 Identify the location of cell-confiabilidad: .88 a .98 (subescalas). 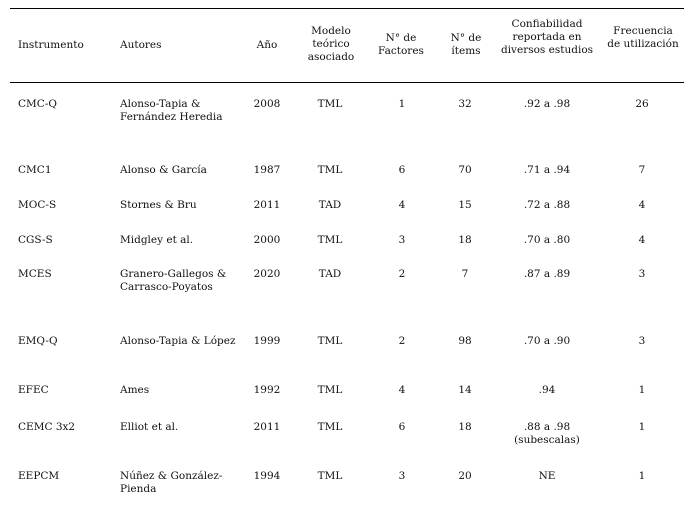
(547, 433).